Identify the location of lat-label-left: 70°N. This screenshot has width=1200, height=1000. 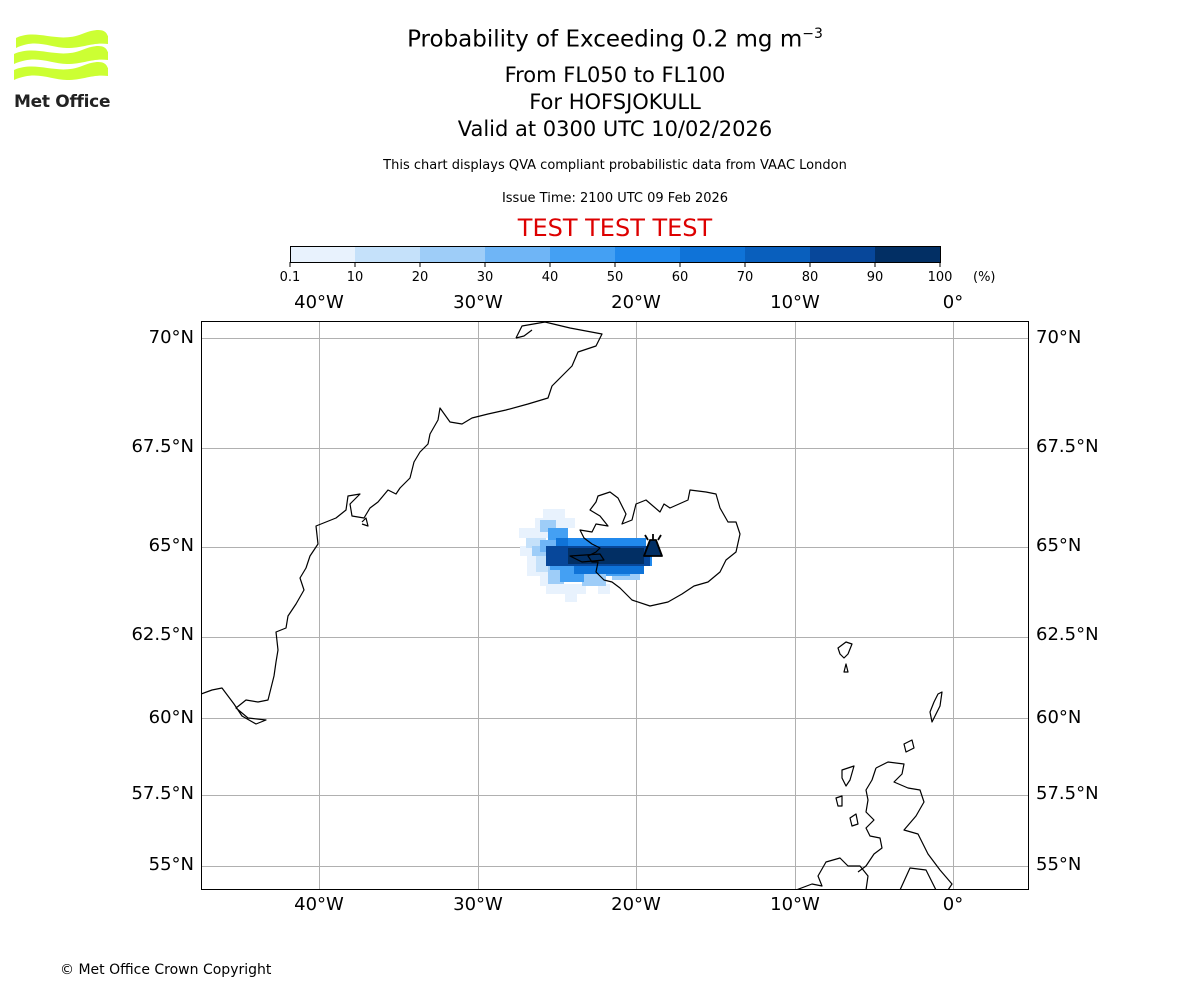
(171, 337).